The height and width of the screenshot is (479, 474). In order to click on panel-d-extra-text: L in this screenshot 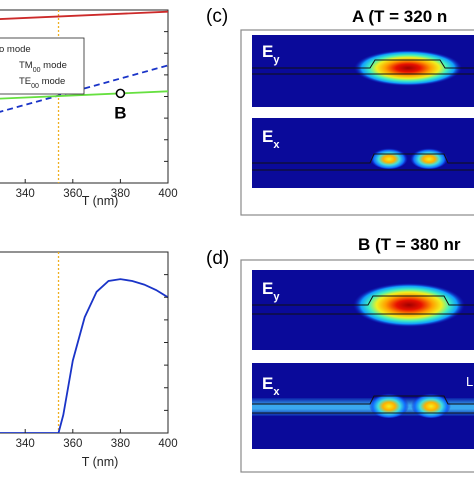, I will do `click(469, 381)`.